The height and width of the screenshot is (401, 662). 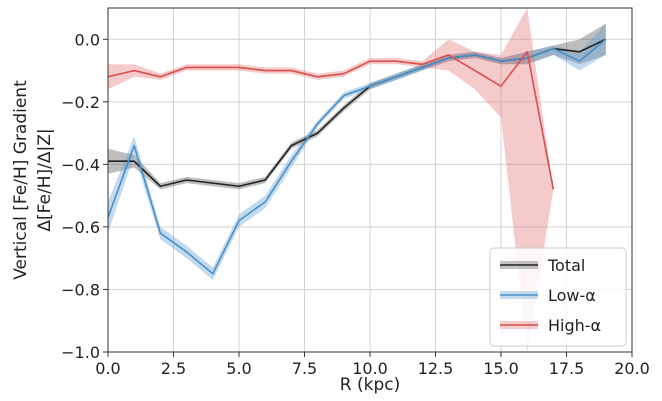 I want to click on legend-entry-low-alpha: Low-α, so click(x=548, y=295).